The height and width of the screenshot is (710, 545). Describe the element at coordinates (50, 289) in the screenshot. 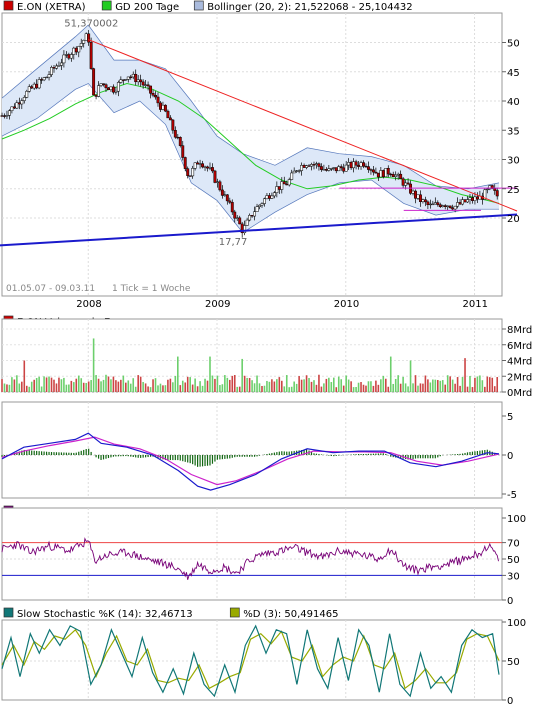

I see `date-range-label: 01.05.07 - 09.03.11` at that location.